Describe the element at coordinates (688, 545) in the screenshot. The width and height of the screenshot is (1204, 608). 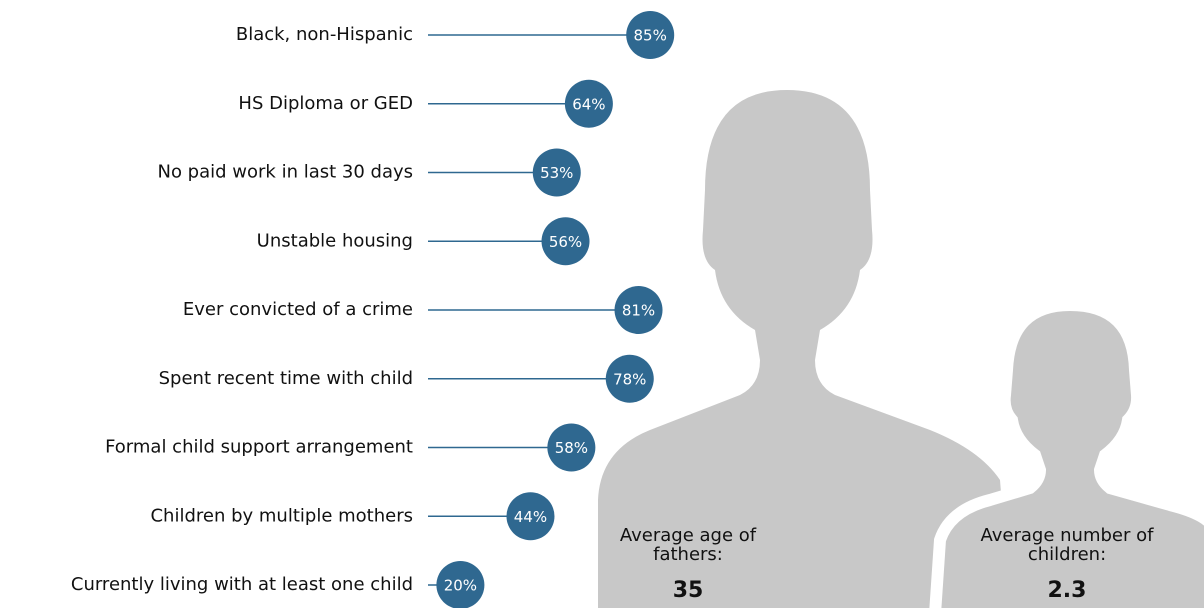
I see `annotation-label: Average age of fathers:` at that location.